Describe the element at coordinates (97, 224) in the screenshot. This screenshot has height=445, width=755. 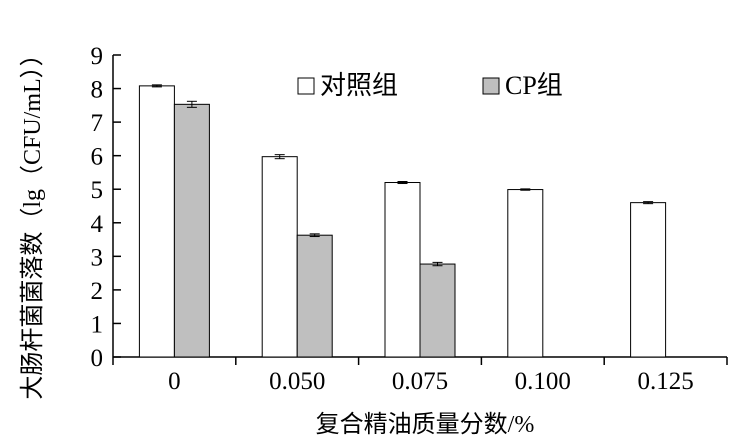
I see `y-tick-label: 4` at that location.